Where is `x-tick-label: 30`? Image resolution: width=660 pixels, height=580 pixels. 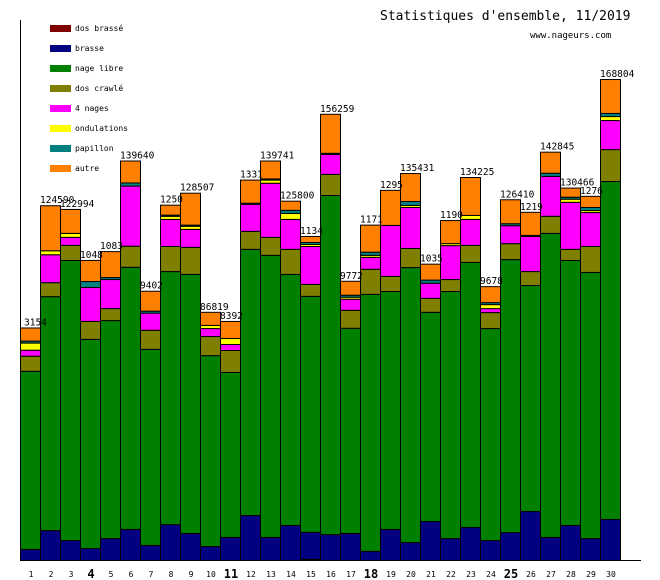 x-tick-label: 30 is located at coordinates (611, 574).